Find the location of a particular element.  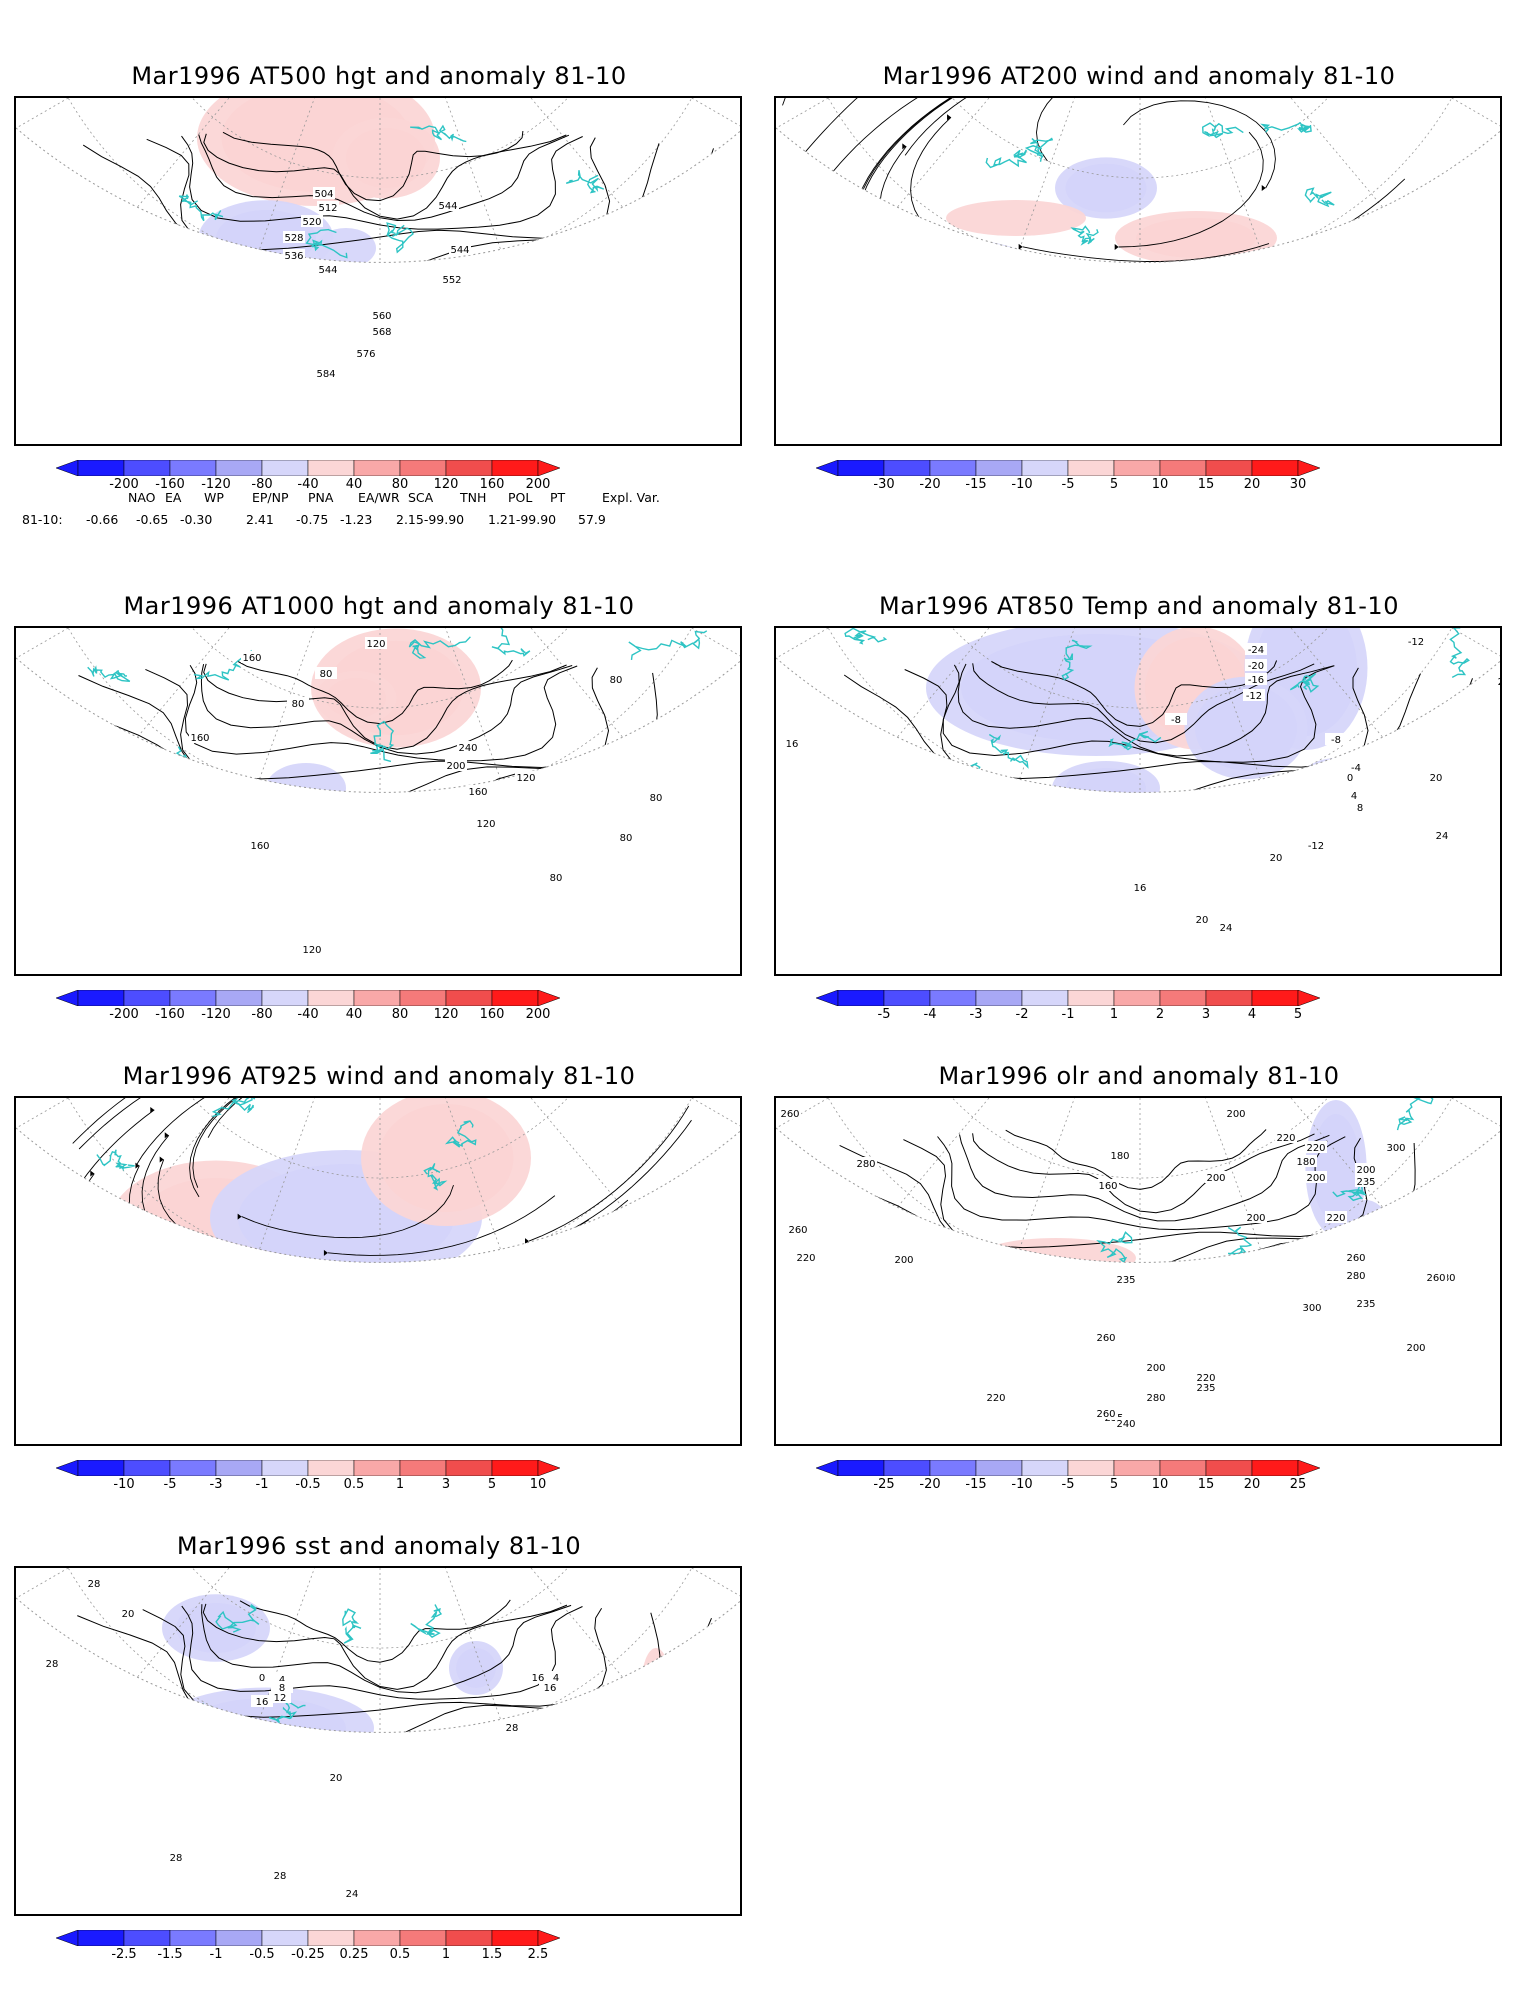

contour-label: 160 is located at coordinates (251, 658).